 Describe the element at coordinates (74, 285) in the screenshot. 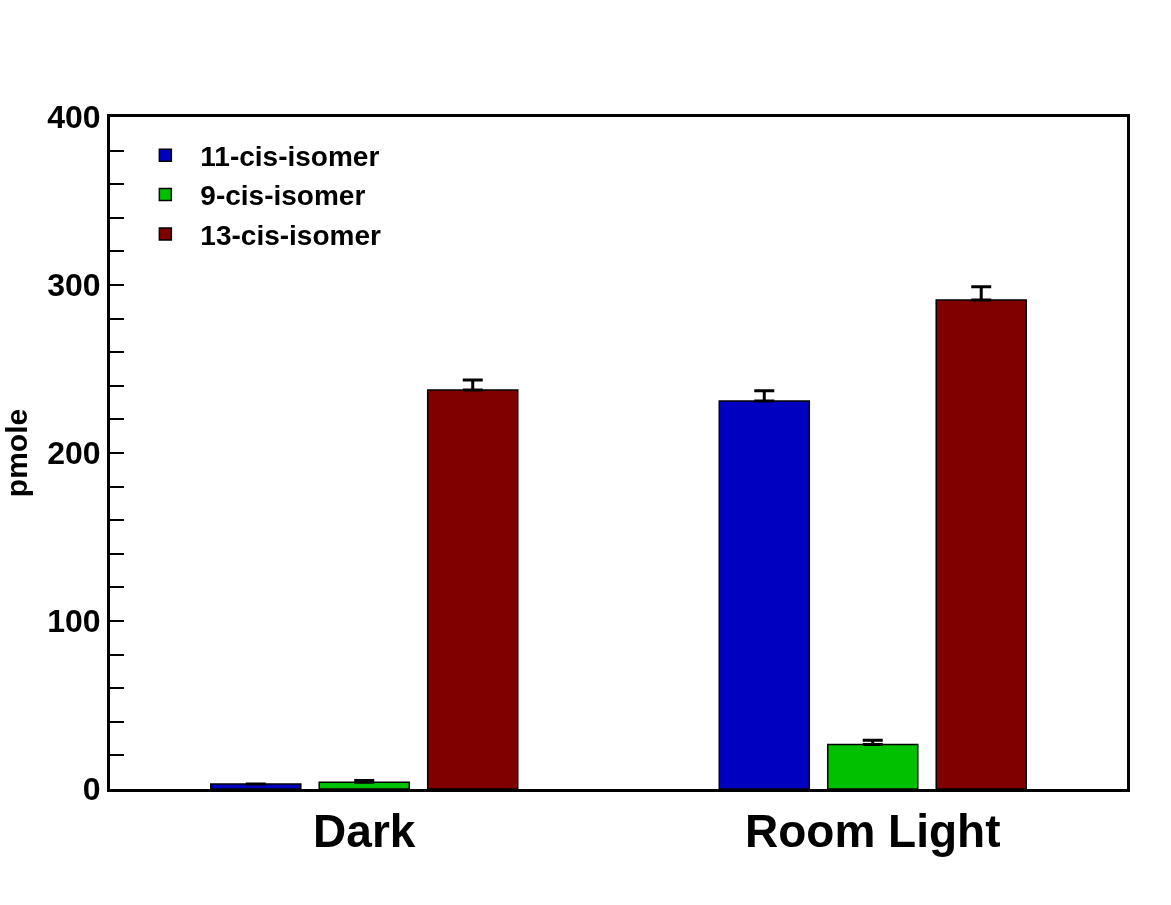

I see `y-tick-label: 300` at that location.